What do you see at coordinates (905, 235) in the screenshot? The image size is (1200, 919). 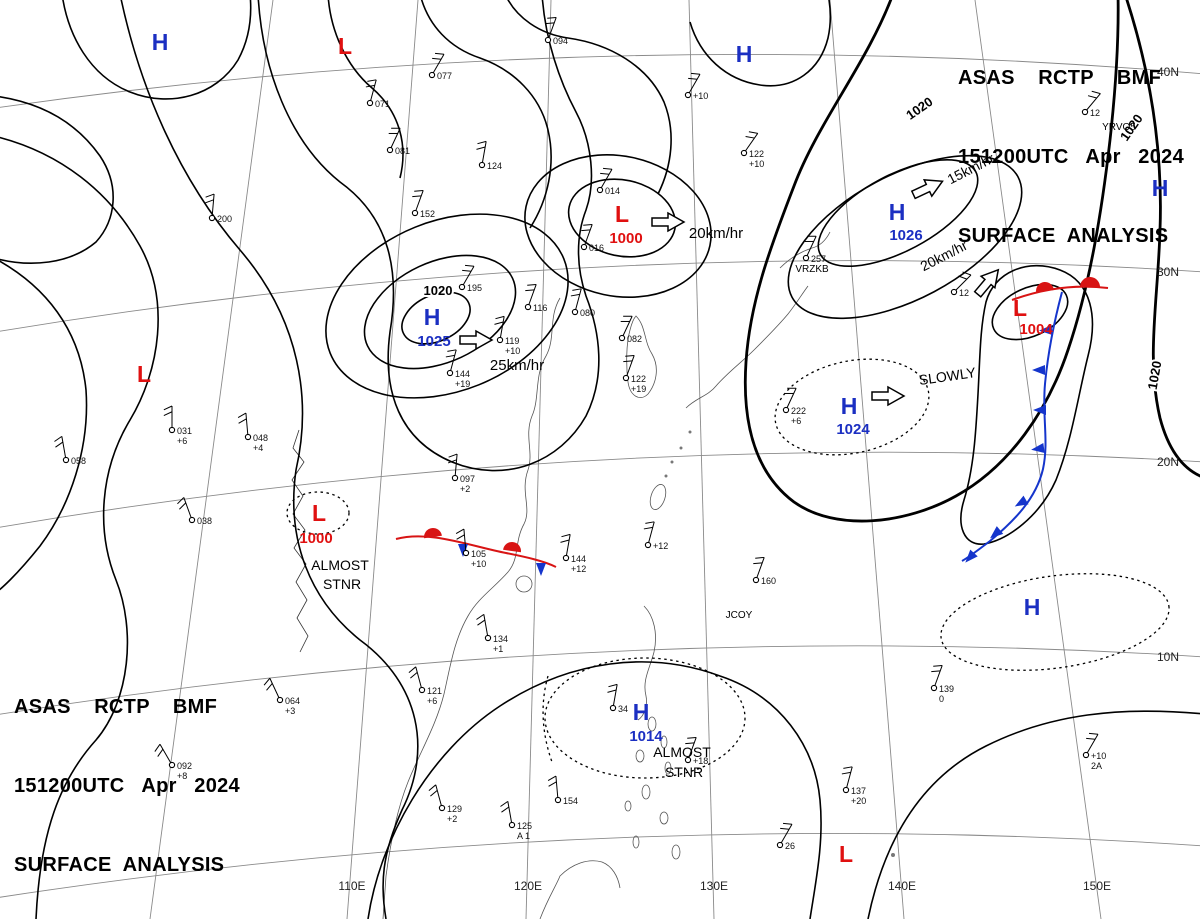 I see `pressure-value: 1026` at bounding box center [905, 235].